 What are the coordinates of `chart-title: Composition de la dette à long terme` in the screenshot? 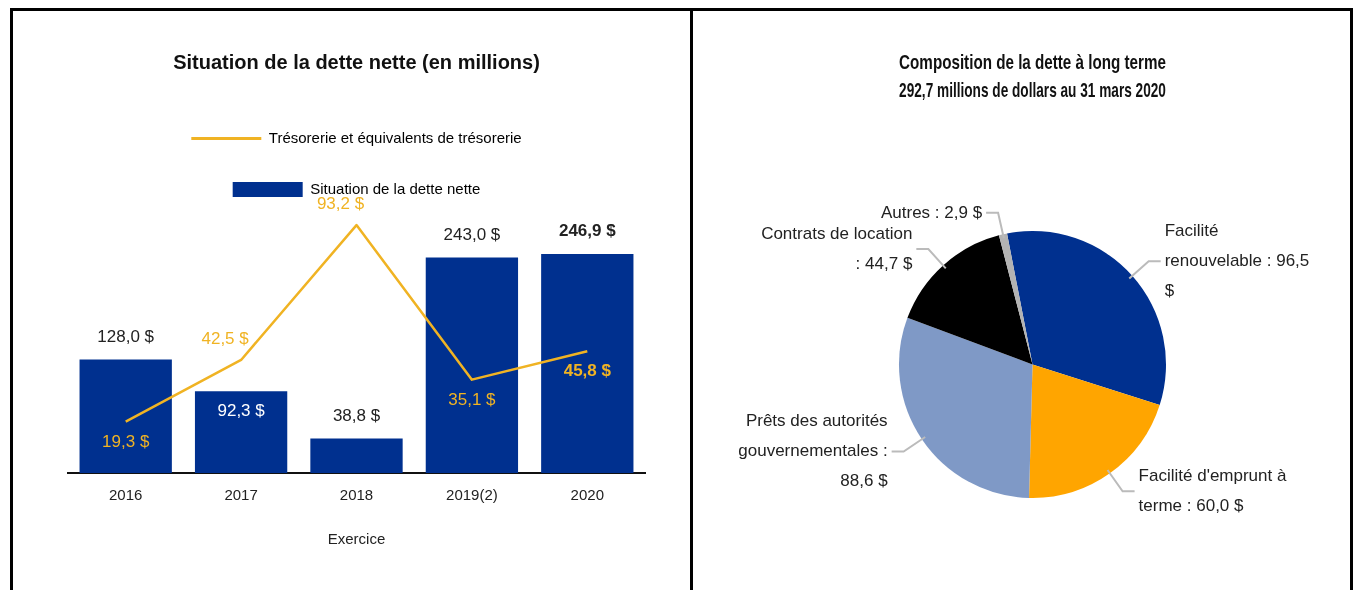 It's located at (1032, 62).